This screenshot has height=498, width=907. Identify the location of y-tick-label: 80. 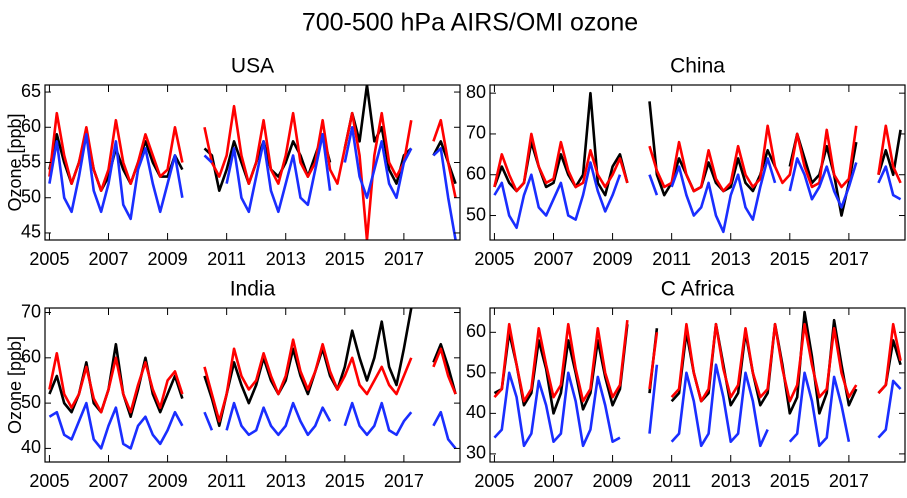
(476, 92).